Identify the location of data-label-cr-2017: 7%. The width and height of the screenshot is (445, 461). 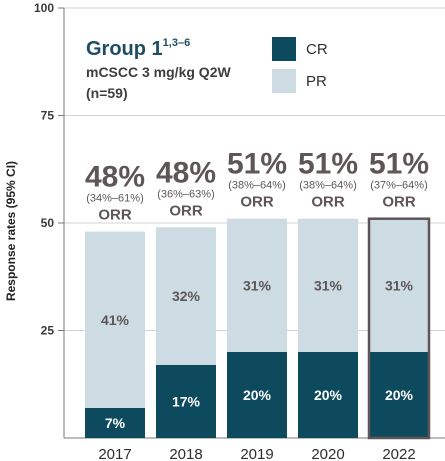
(115, 423).